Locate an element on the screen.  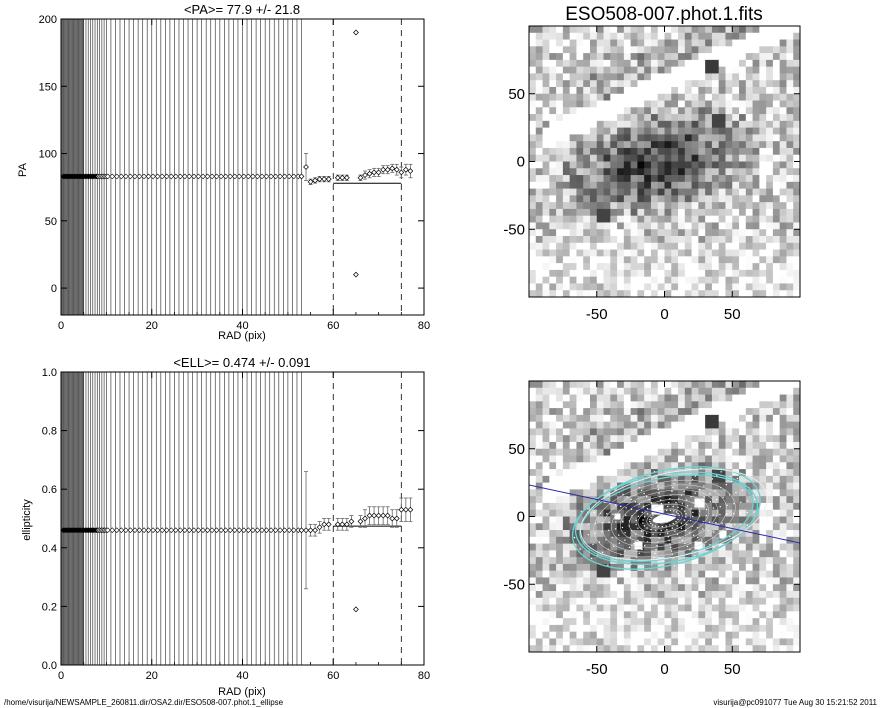
pa-title: <PA>= 77.9 +/- 21.8 is located at coordinates (242, 9).